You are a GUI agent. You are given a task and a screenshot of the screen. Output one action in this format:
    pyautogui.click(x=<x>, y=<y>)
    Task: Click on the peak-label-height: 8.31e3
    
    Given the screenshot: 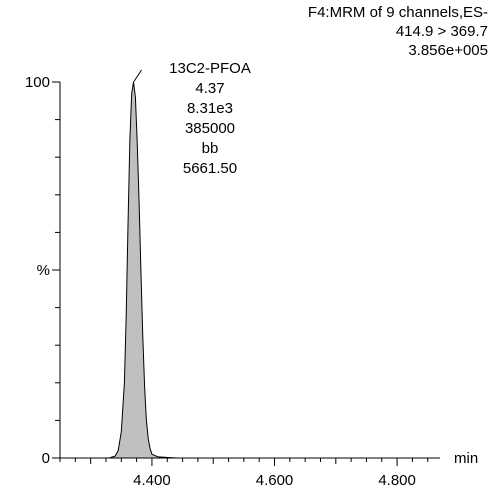 What is the action you would take?
    pyautogui.click(x=210, y=108)
    